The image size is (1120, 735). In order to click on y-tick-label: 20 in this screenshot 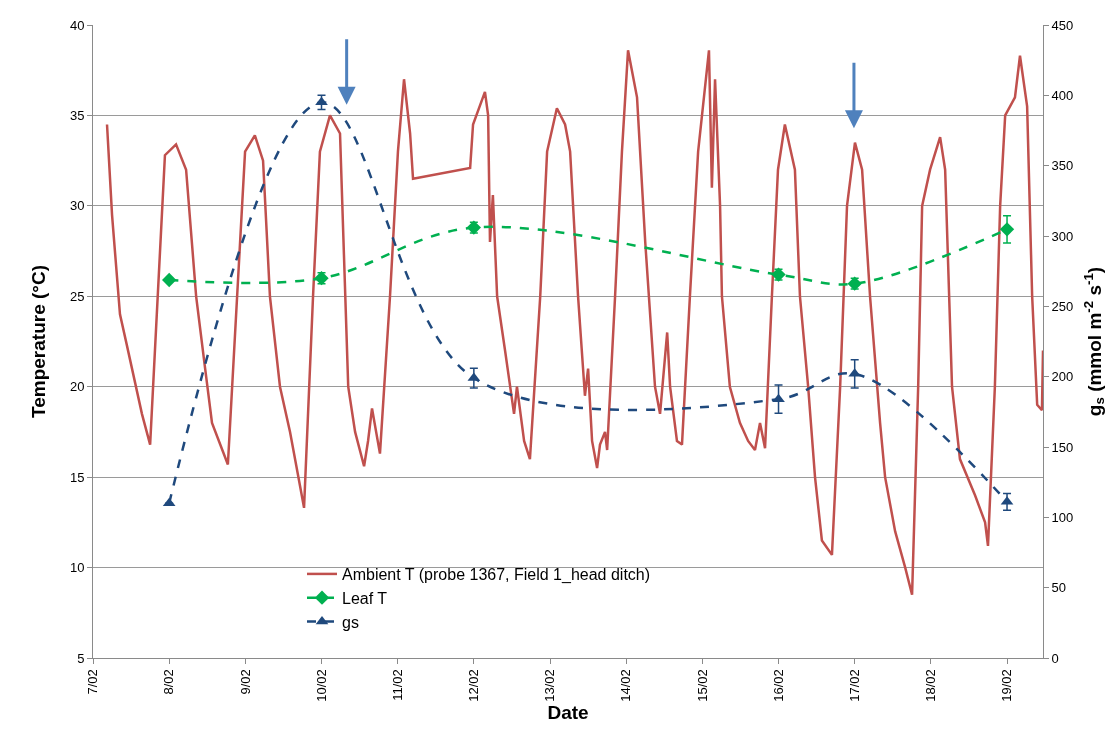, I will do `click(77, 387)`.